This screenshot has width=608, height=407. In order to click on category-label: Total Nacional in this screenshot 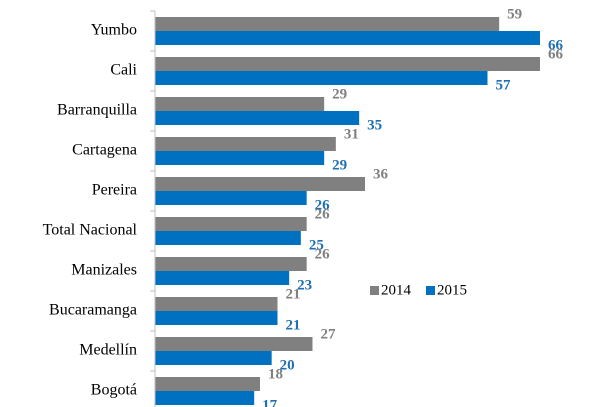, I will do `click(90, 230)`.